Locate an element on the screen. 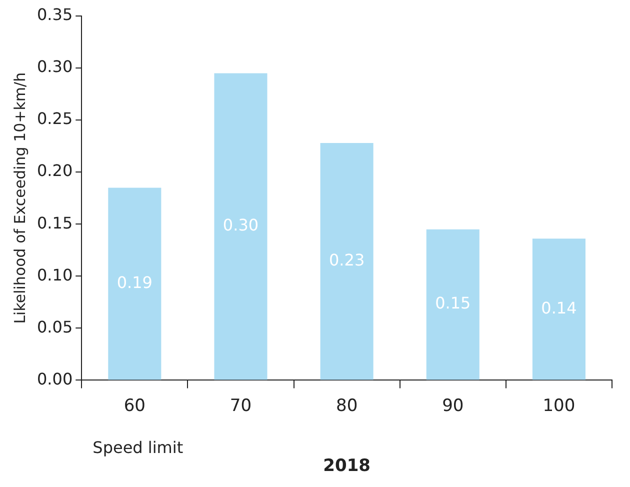 The width and height of the screenshot is (630, 487). data-label: 0.14 is located at coordinates (559, 308).